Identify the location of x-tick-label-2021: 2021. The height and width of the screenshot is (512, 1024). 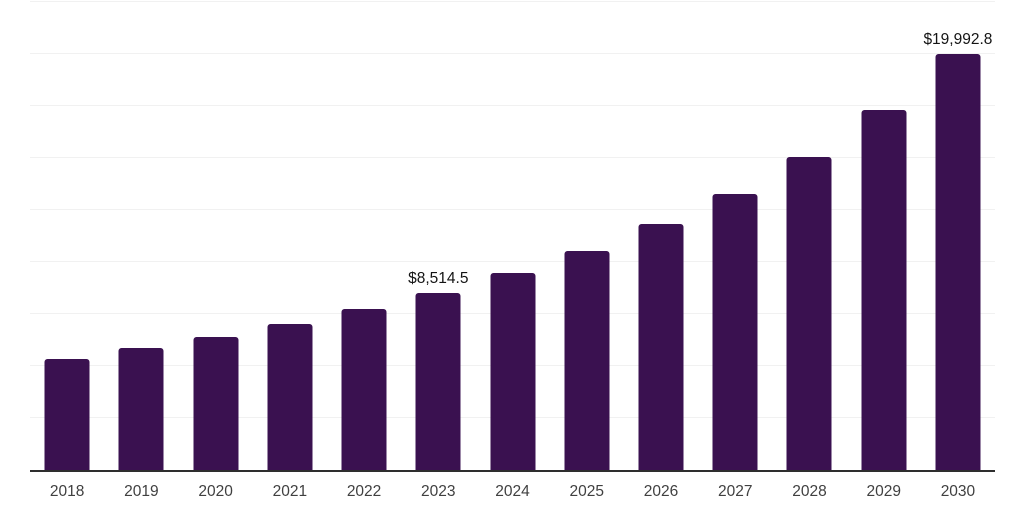
(290, 491).